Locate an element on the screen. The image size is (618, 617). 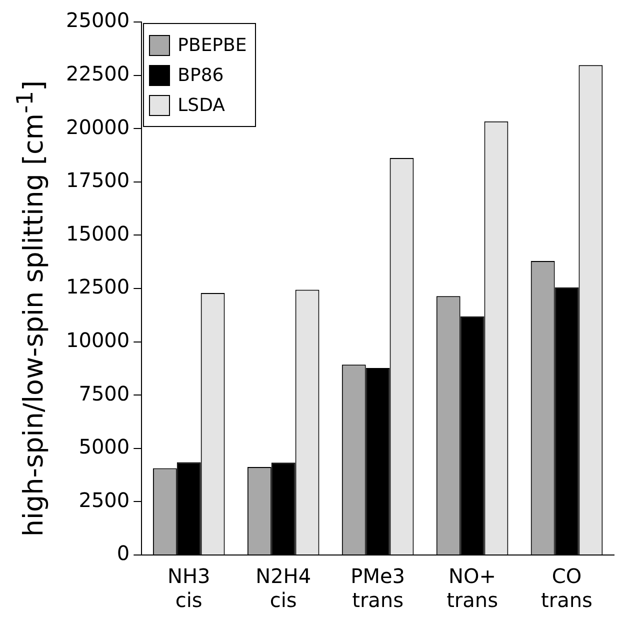
y-tick-label: 15000 is located at coordinates (98, 233).